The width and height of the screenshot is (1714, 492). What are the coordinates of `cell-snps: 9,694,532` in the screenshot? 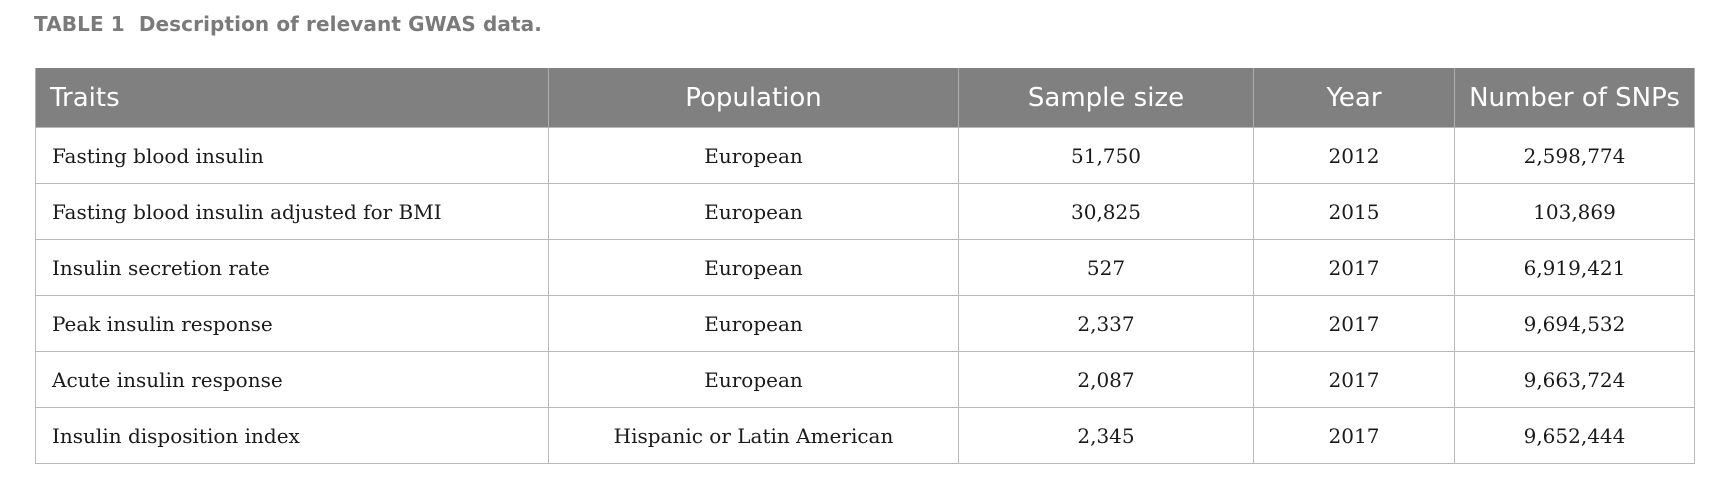 It's located at (1574, 323).